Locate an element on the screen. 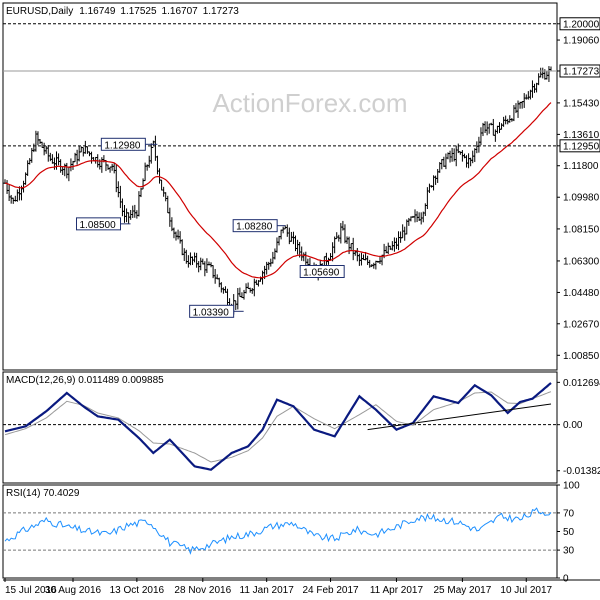 Image resolution: width=600 pixels, height=600 pixels. x-tick-label: 10 Jul 2017 is located at coordinates (526, 590).